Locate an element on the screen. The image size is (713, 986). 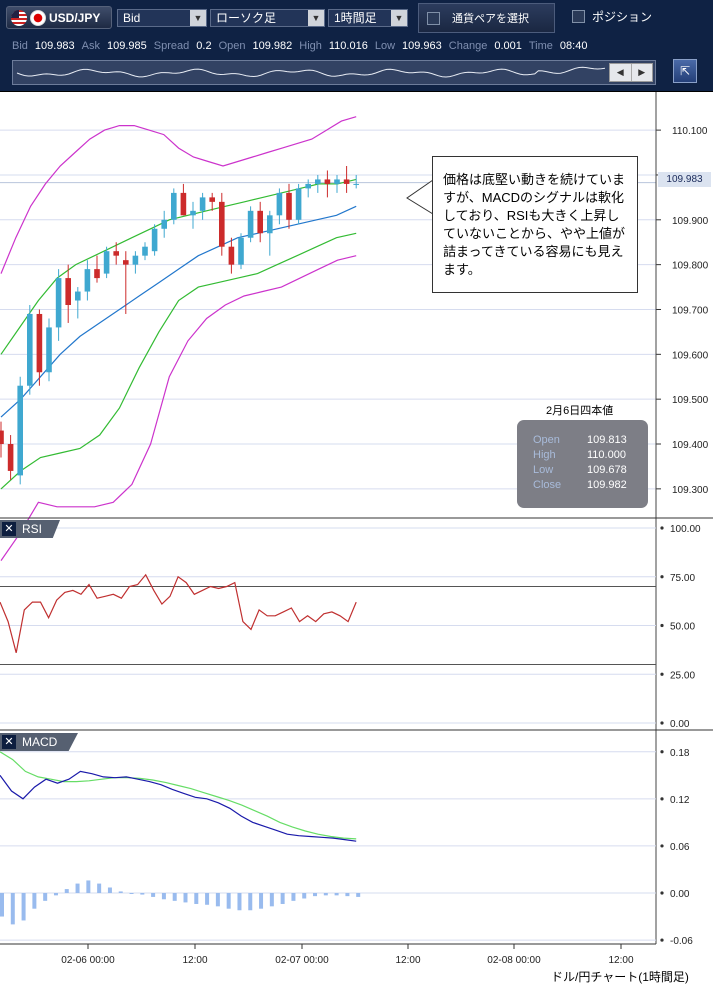
moving-average-line is located at coordinates (178, 311).